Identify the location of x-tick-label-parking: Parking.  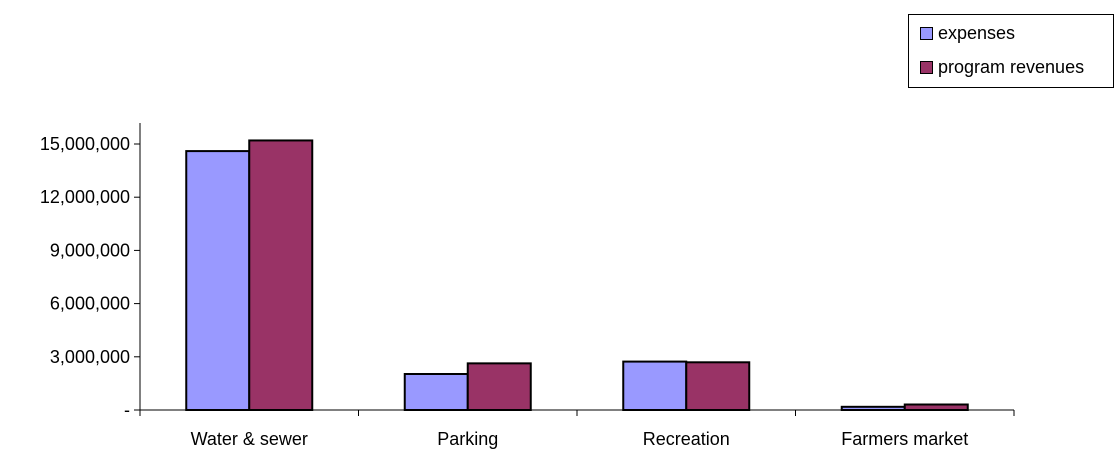
(467, 439).